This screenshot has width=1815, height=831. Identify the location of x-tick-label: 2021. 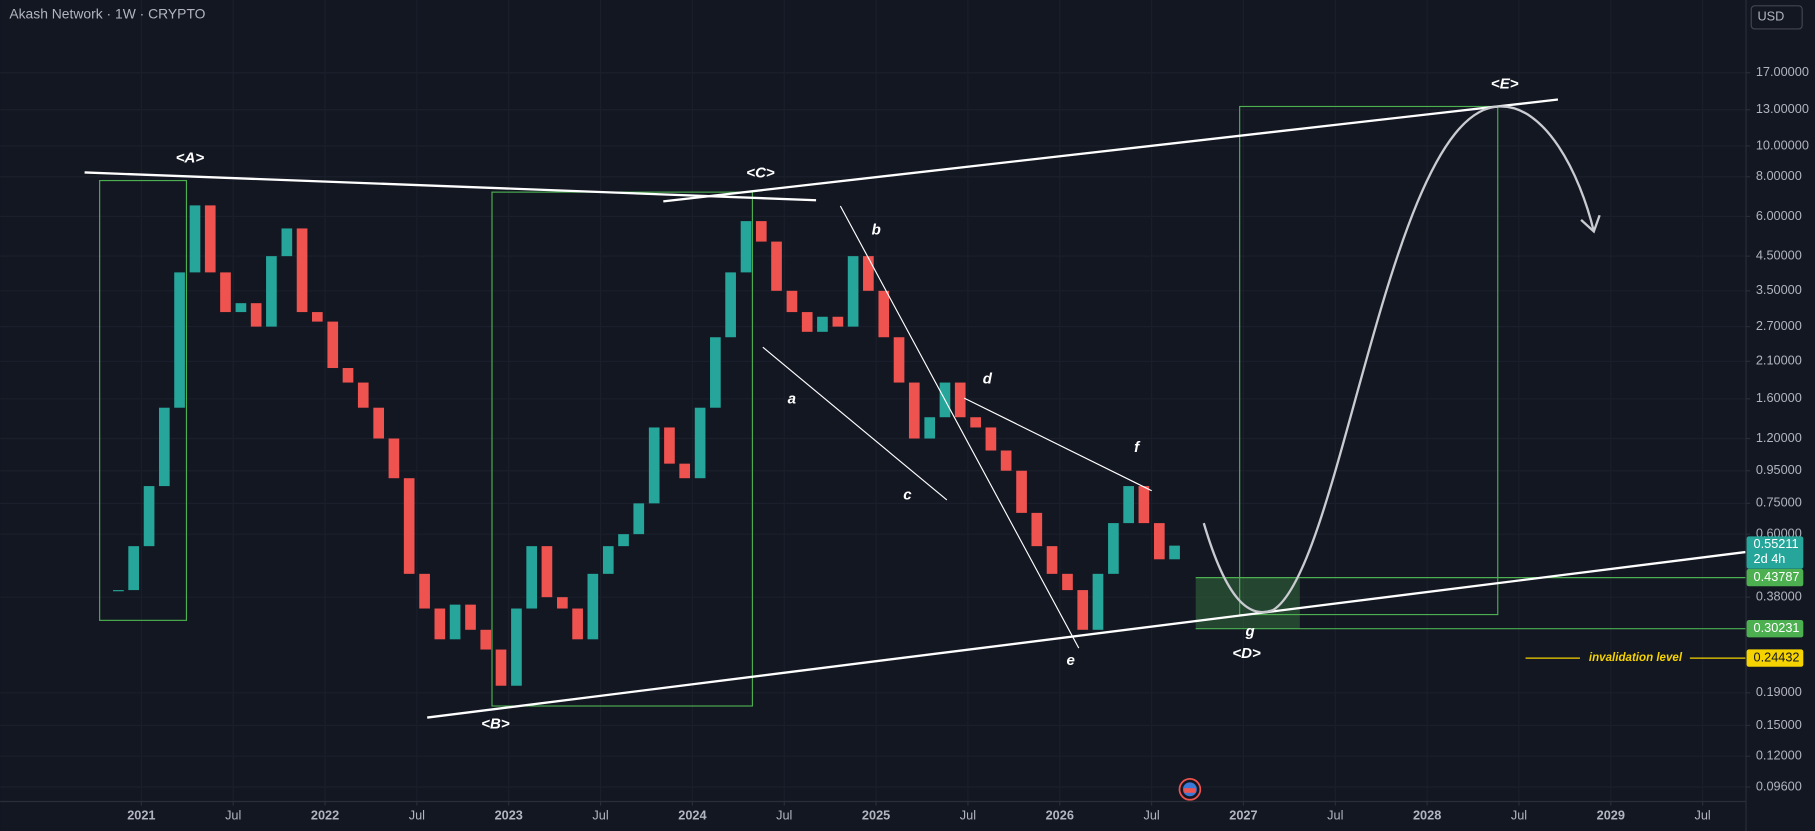
(141, 814).